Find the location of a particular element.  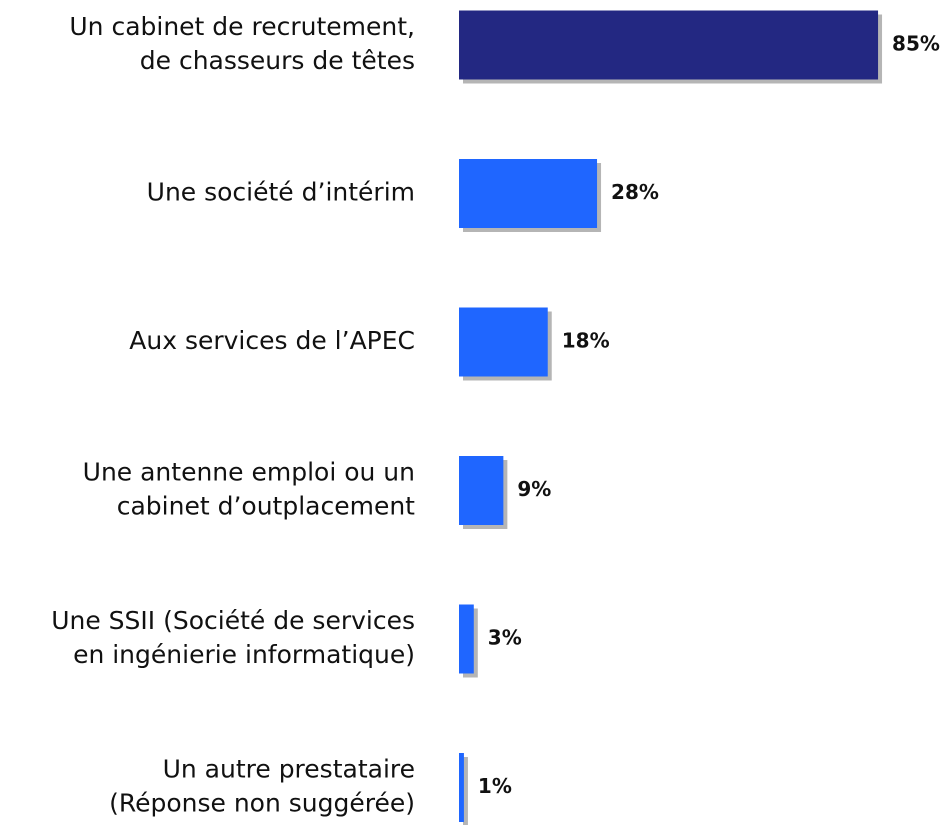

bar-shadow is located at coordinates (465, 791).